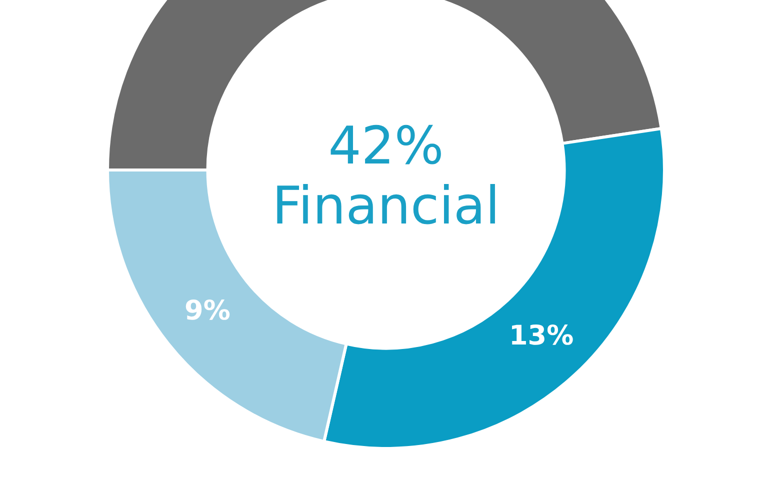  What do you see at coordinates (207, 310) in the screenshot?
I see `data-label: 9%` at bounding box center [207, 310].